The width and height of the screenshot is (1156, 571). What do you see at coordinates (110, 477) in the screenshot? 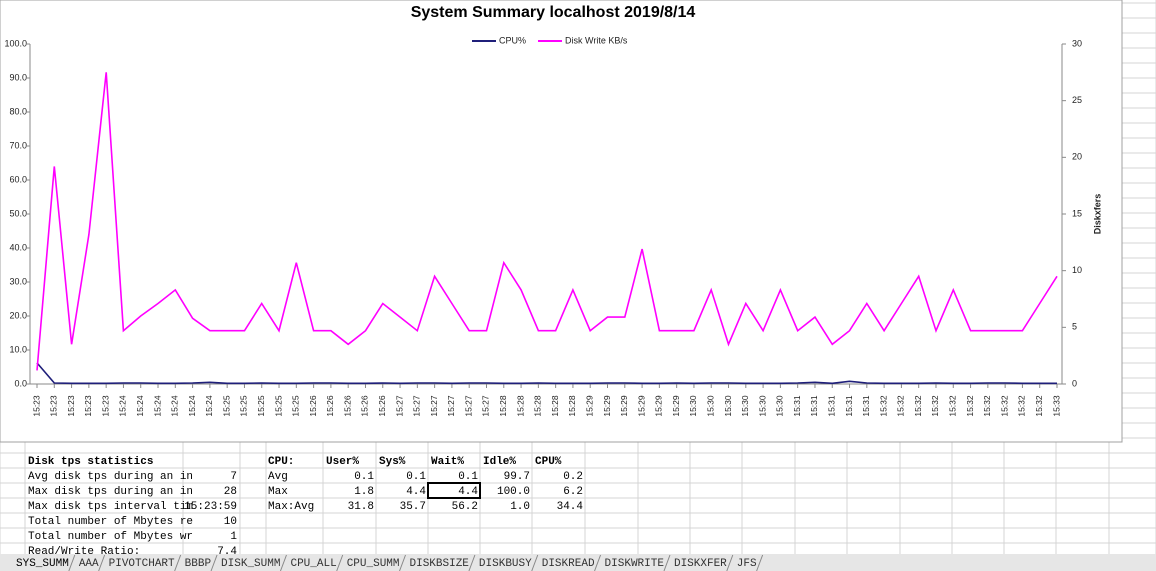
I see `cell: Avg disk tps during an in` at bounding box center [110, 477].